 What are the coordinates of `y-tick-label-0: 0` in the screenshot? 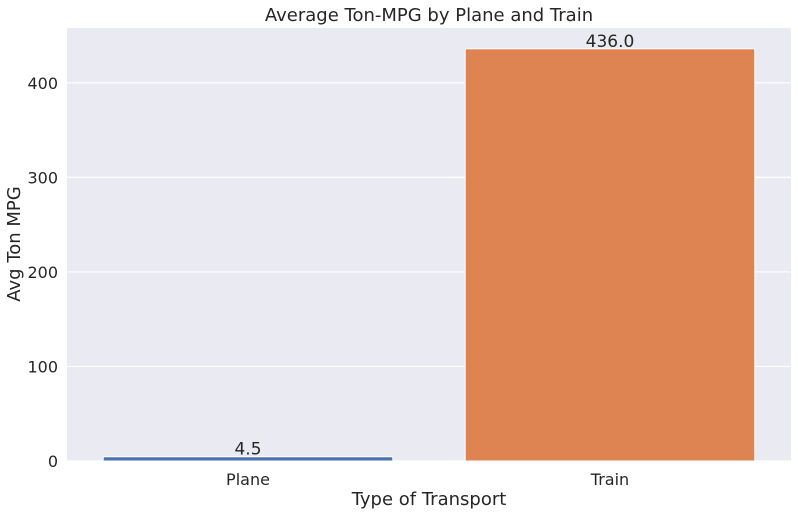 It's located at (53, 461).